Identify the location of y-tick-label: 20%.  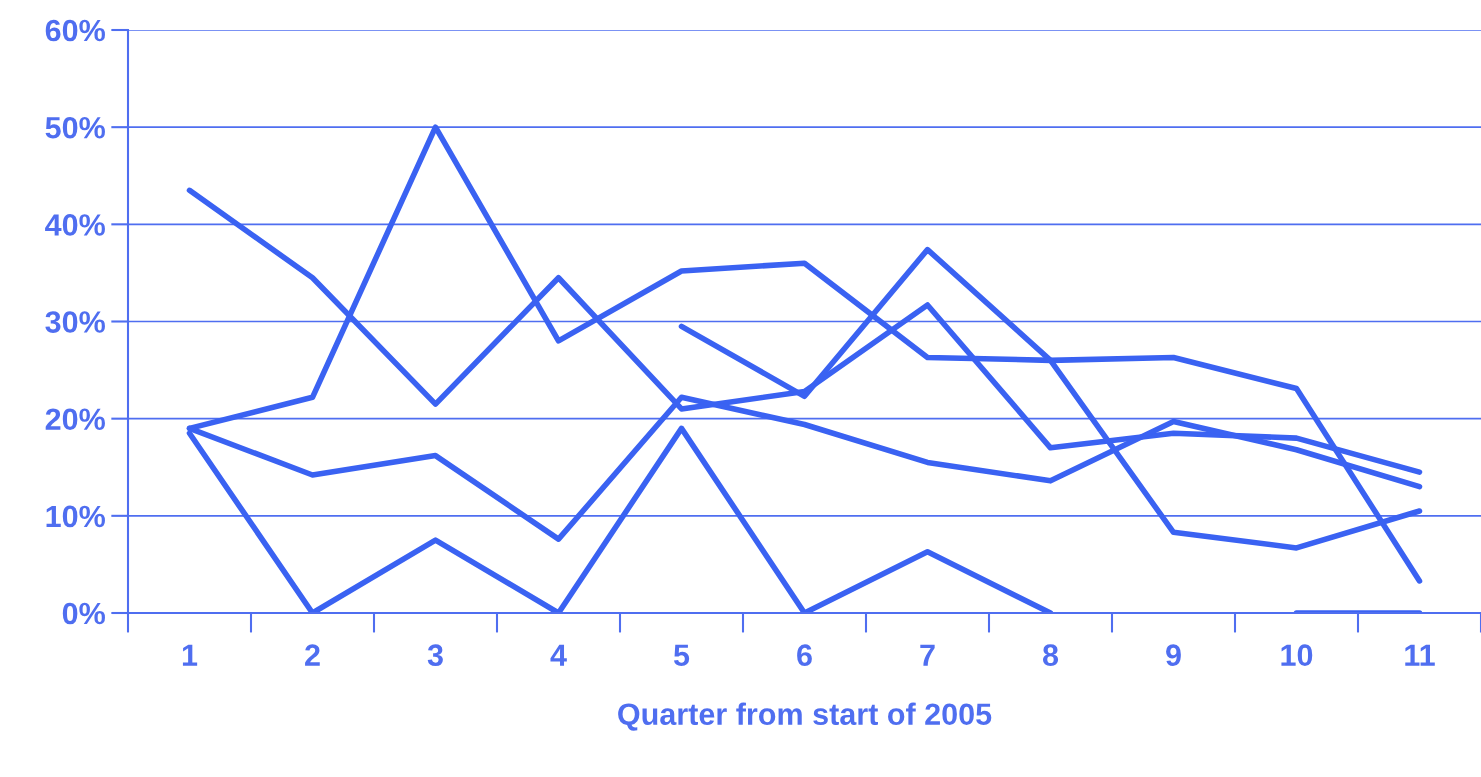
(75, 419).